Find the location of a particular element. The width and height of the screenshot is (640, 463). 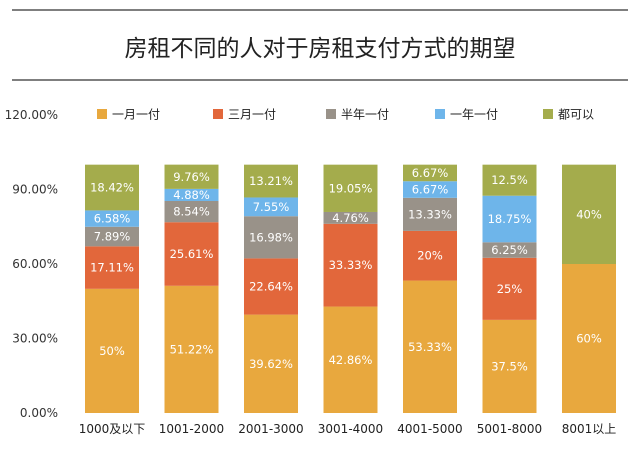

data-label: 25% is located at coordinates (510, 289).